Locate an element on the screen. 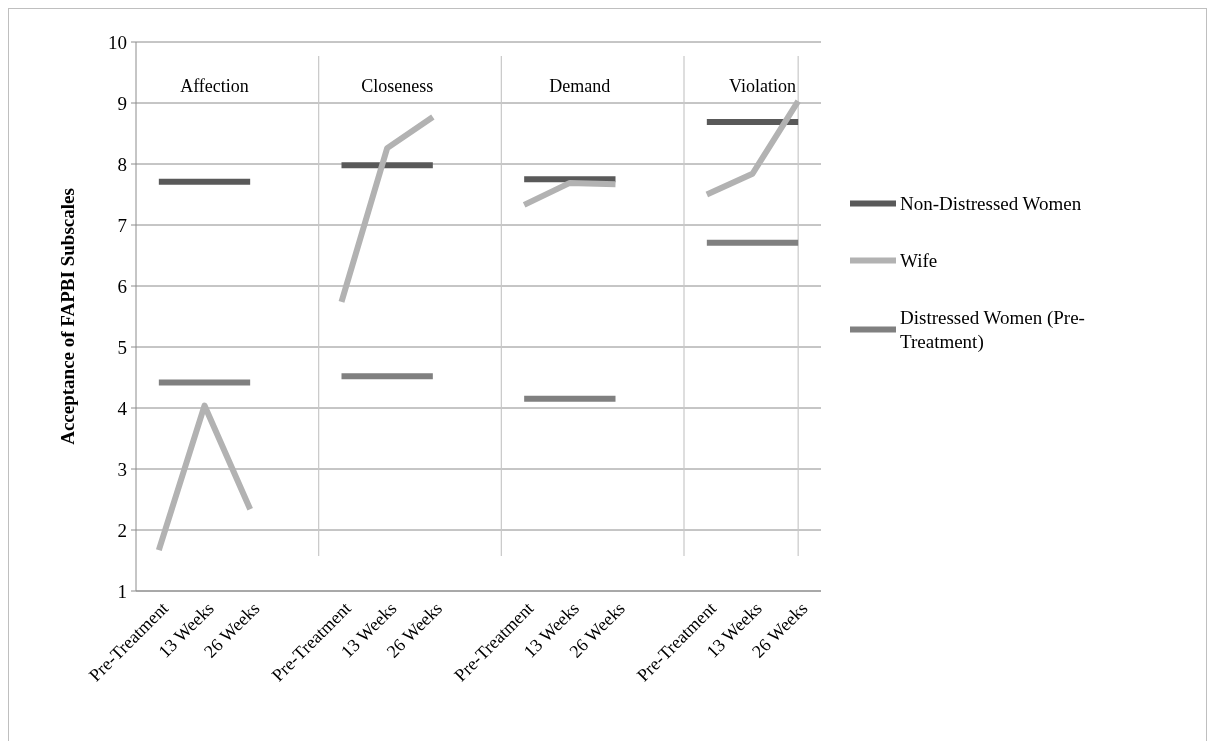 The height and width of the screenshot is (741, 1215). annotation: Demand is located at coordinates (580, 86).